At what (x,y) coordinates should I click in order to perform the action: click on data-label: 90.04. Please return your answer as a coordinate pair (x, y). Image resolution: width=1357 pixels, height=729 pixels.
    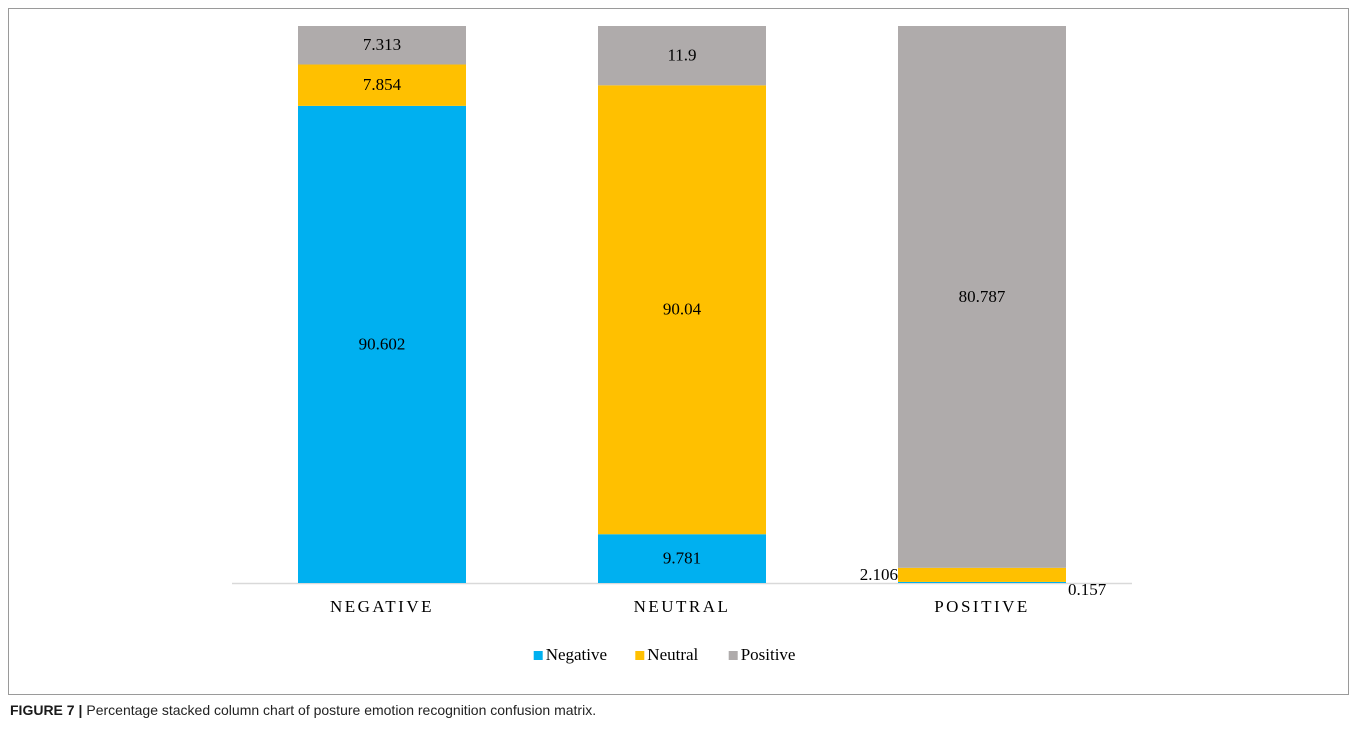
    Looking at the image, I should click on (682, 309).